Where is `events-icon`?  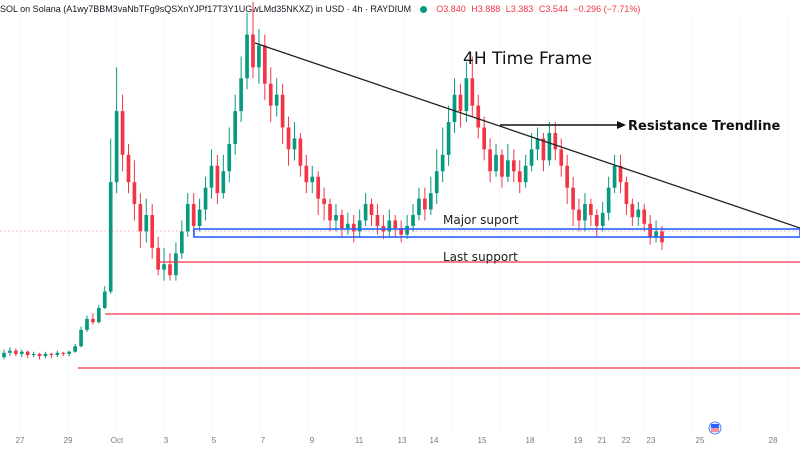 events-icon is located at coordinates (715, 428).